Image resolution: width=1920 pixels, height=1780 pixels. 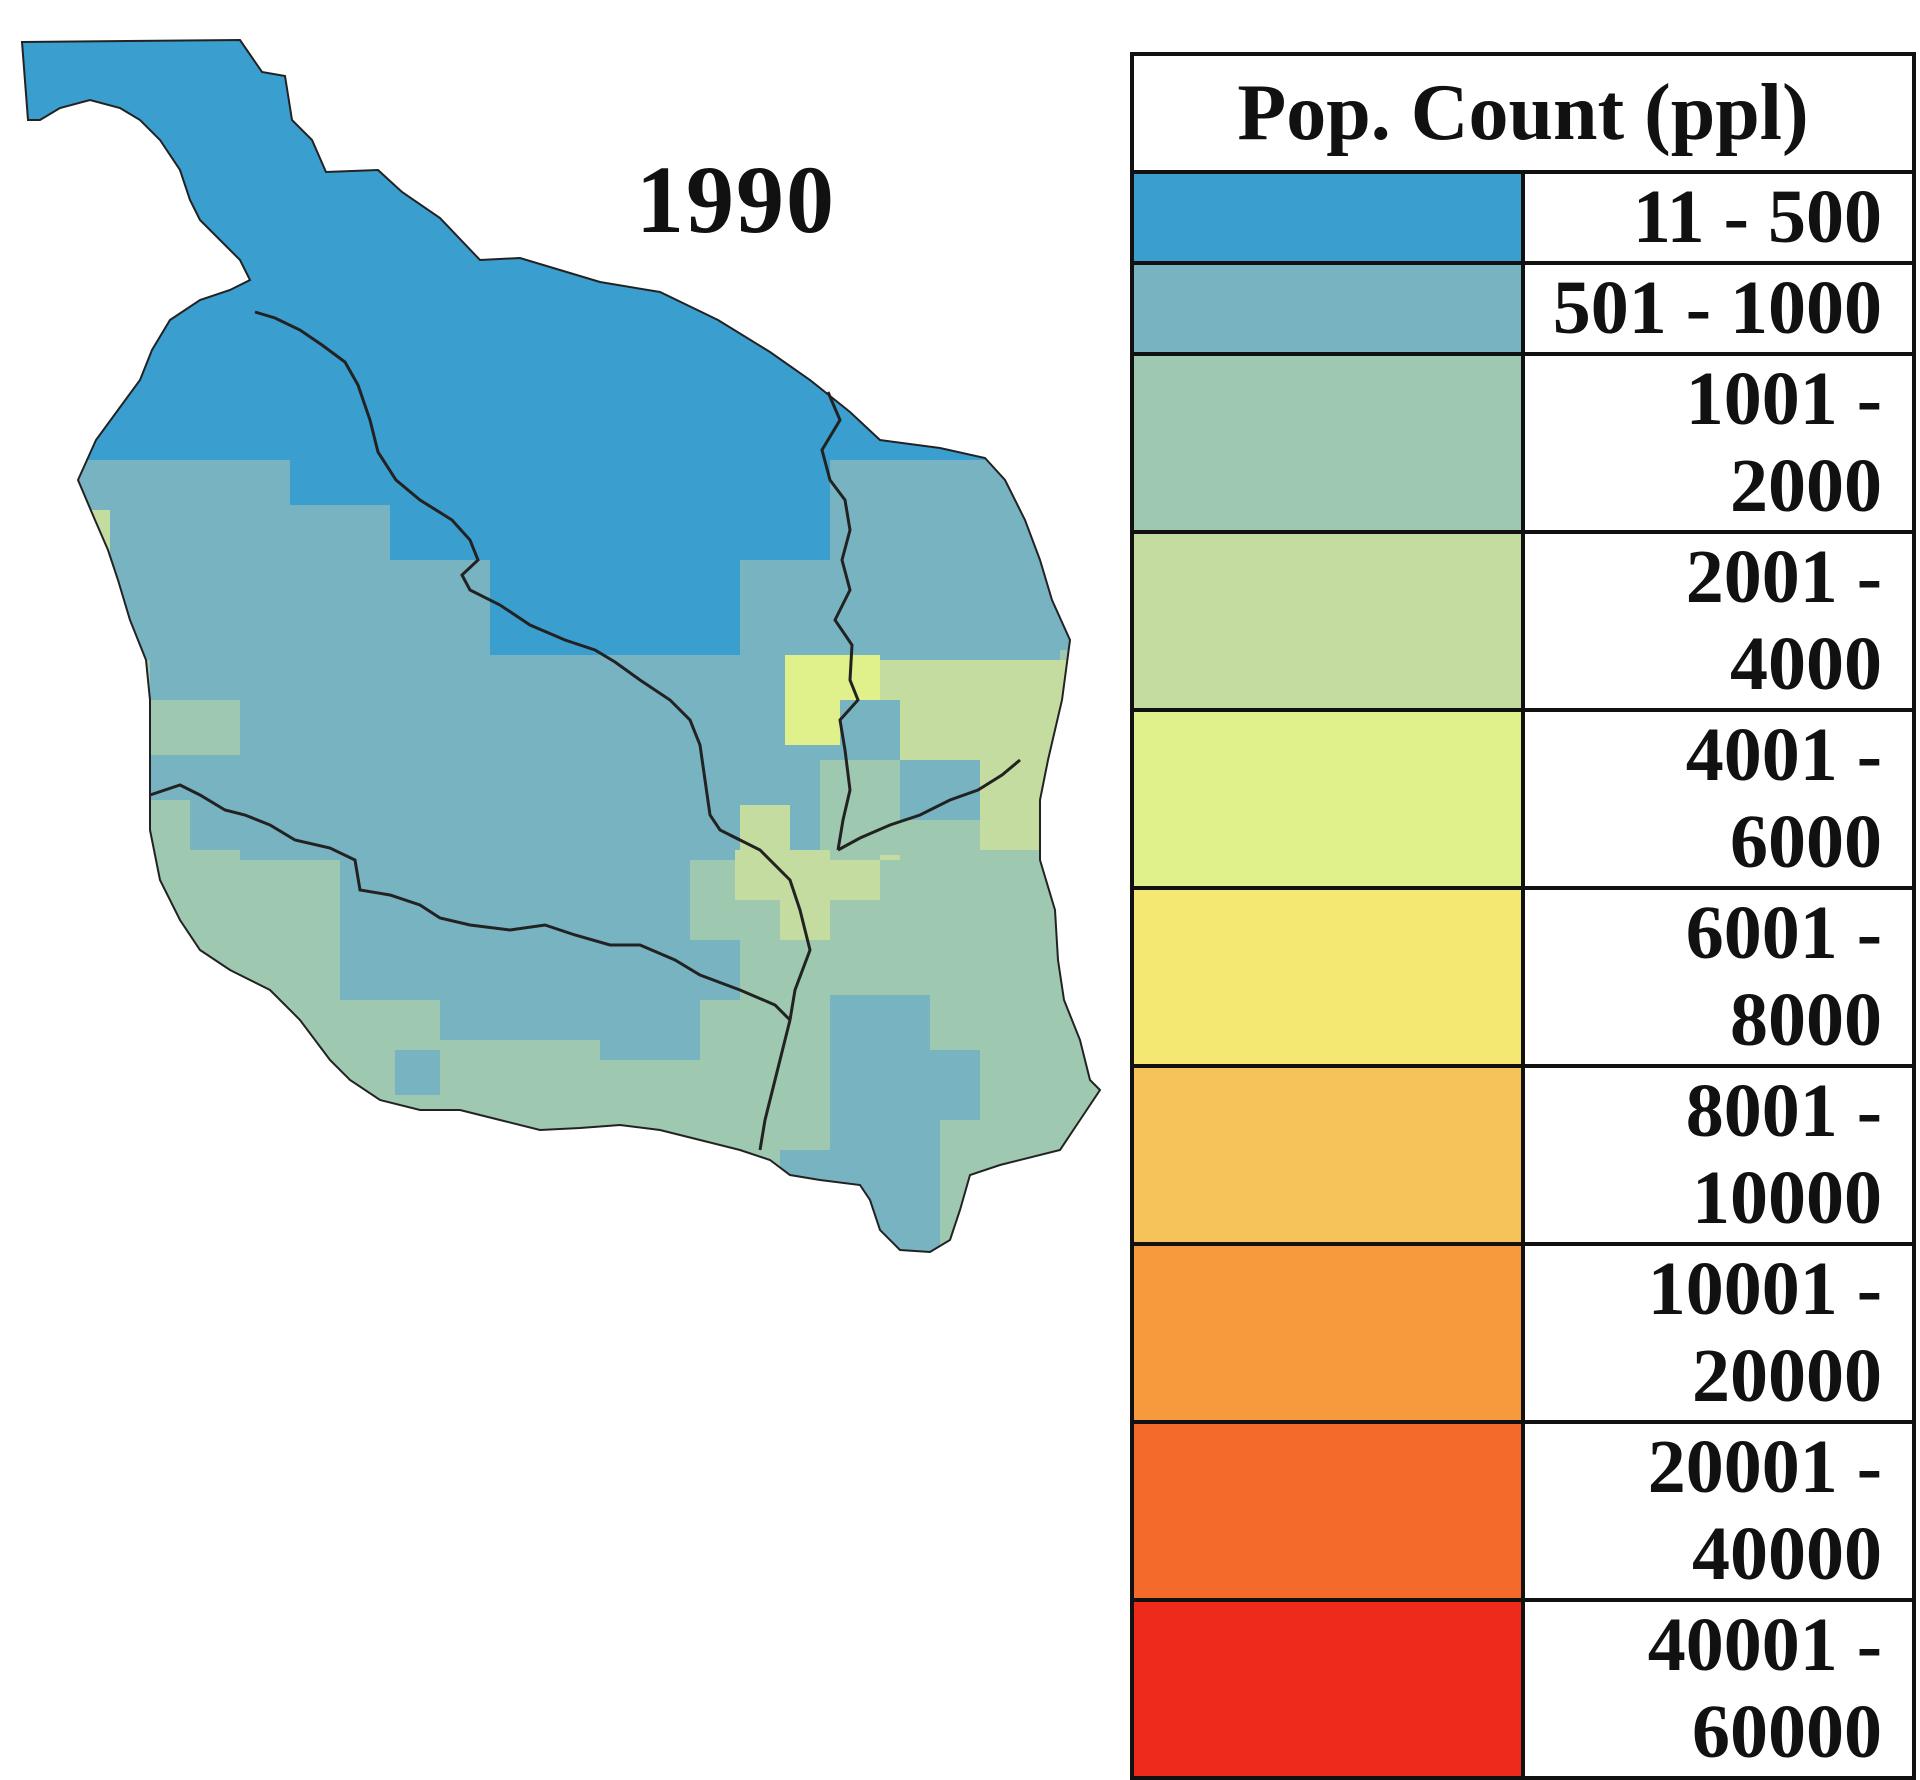 I want to click on legend-row: 2001 - 4000, so click(x=1523, y=621).